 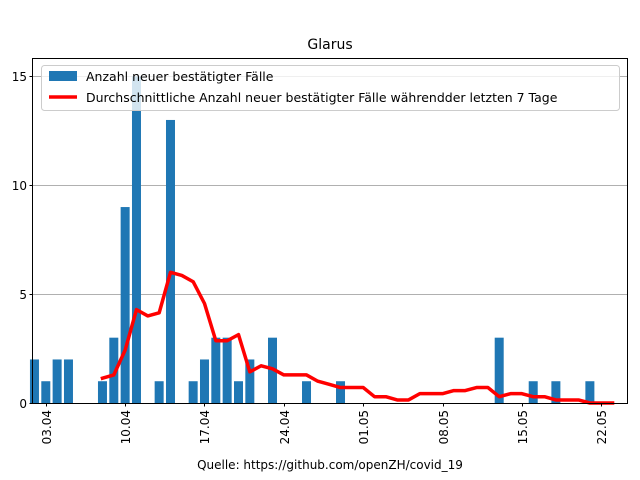 I want to click on legend-frame, so click(x=330, y=88).